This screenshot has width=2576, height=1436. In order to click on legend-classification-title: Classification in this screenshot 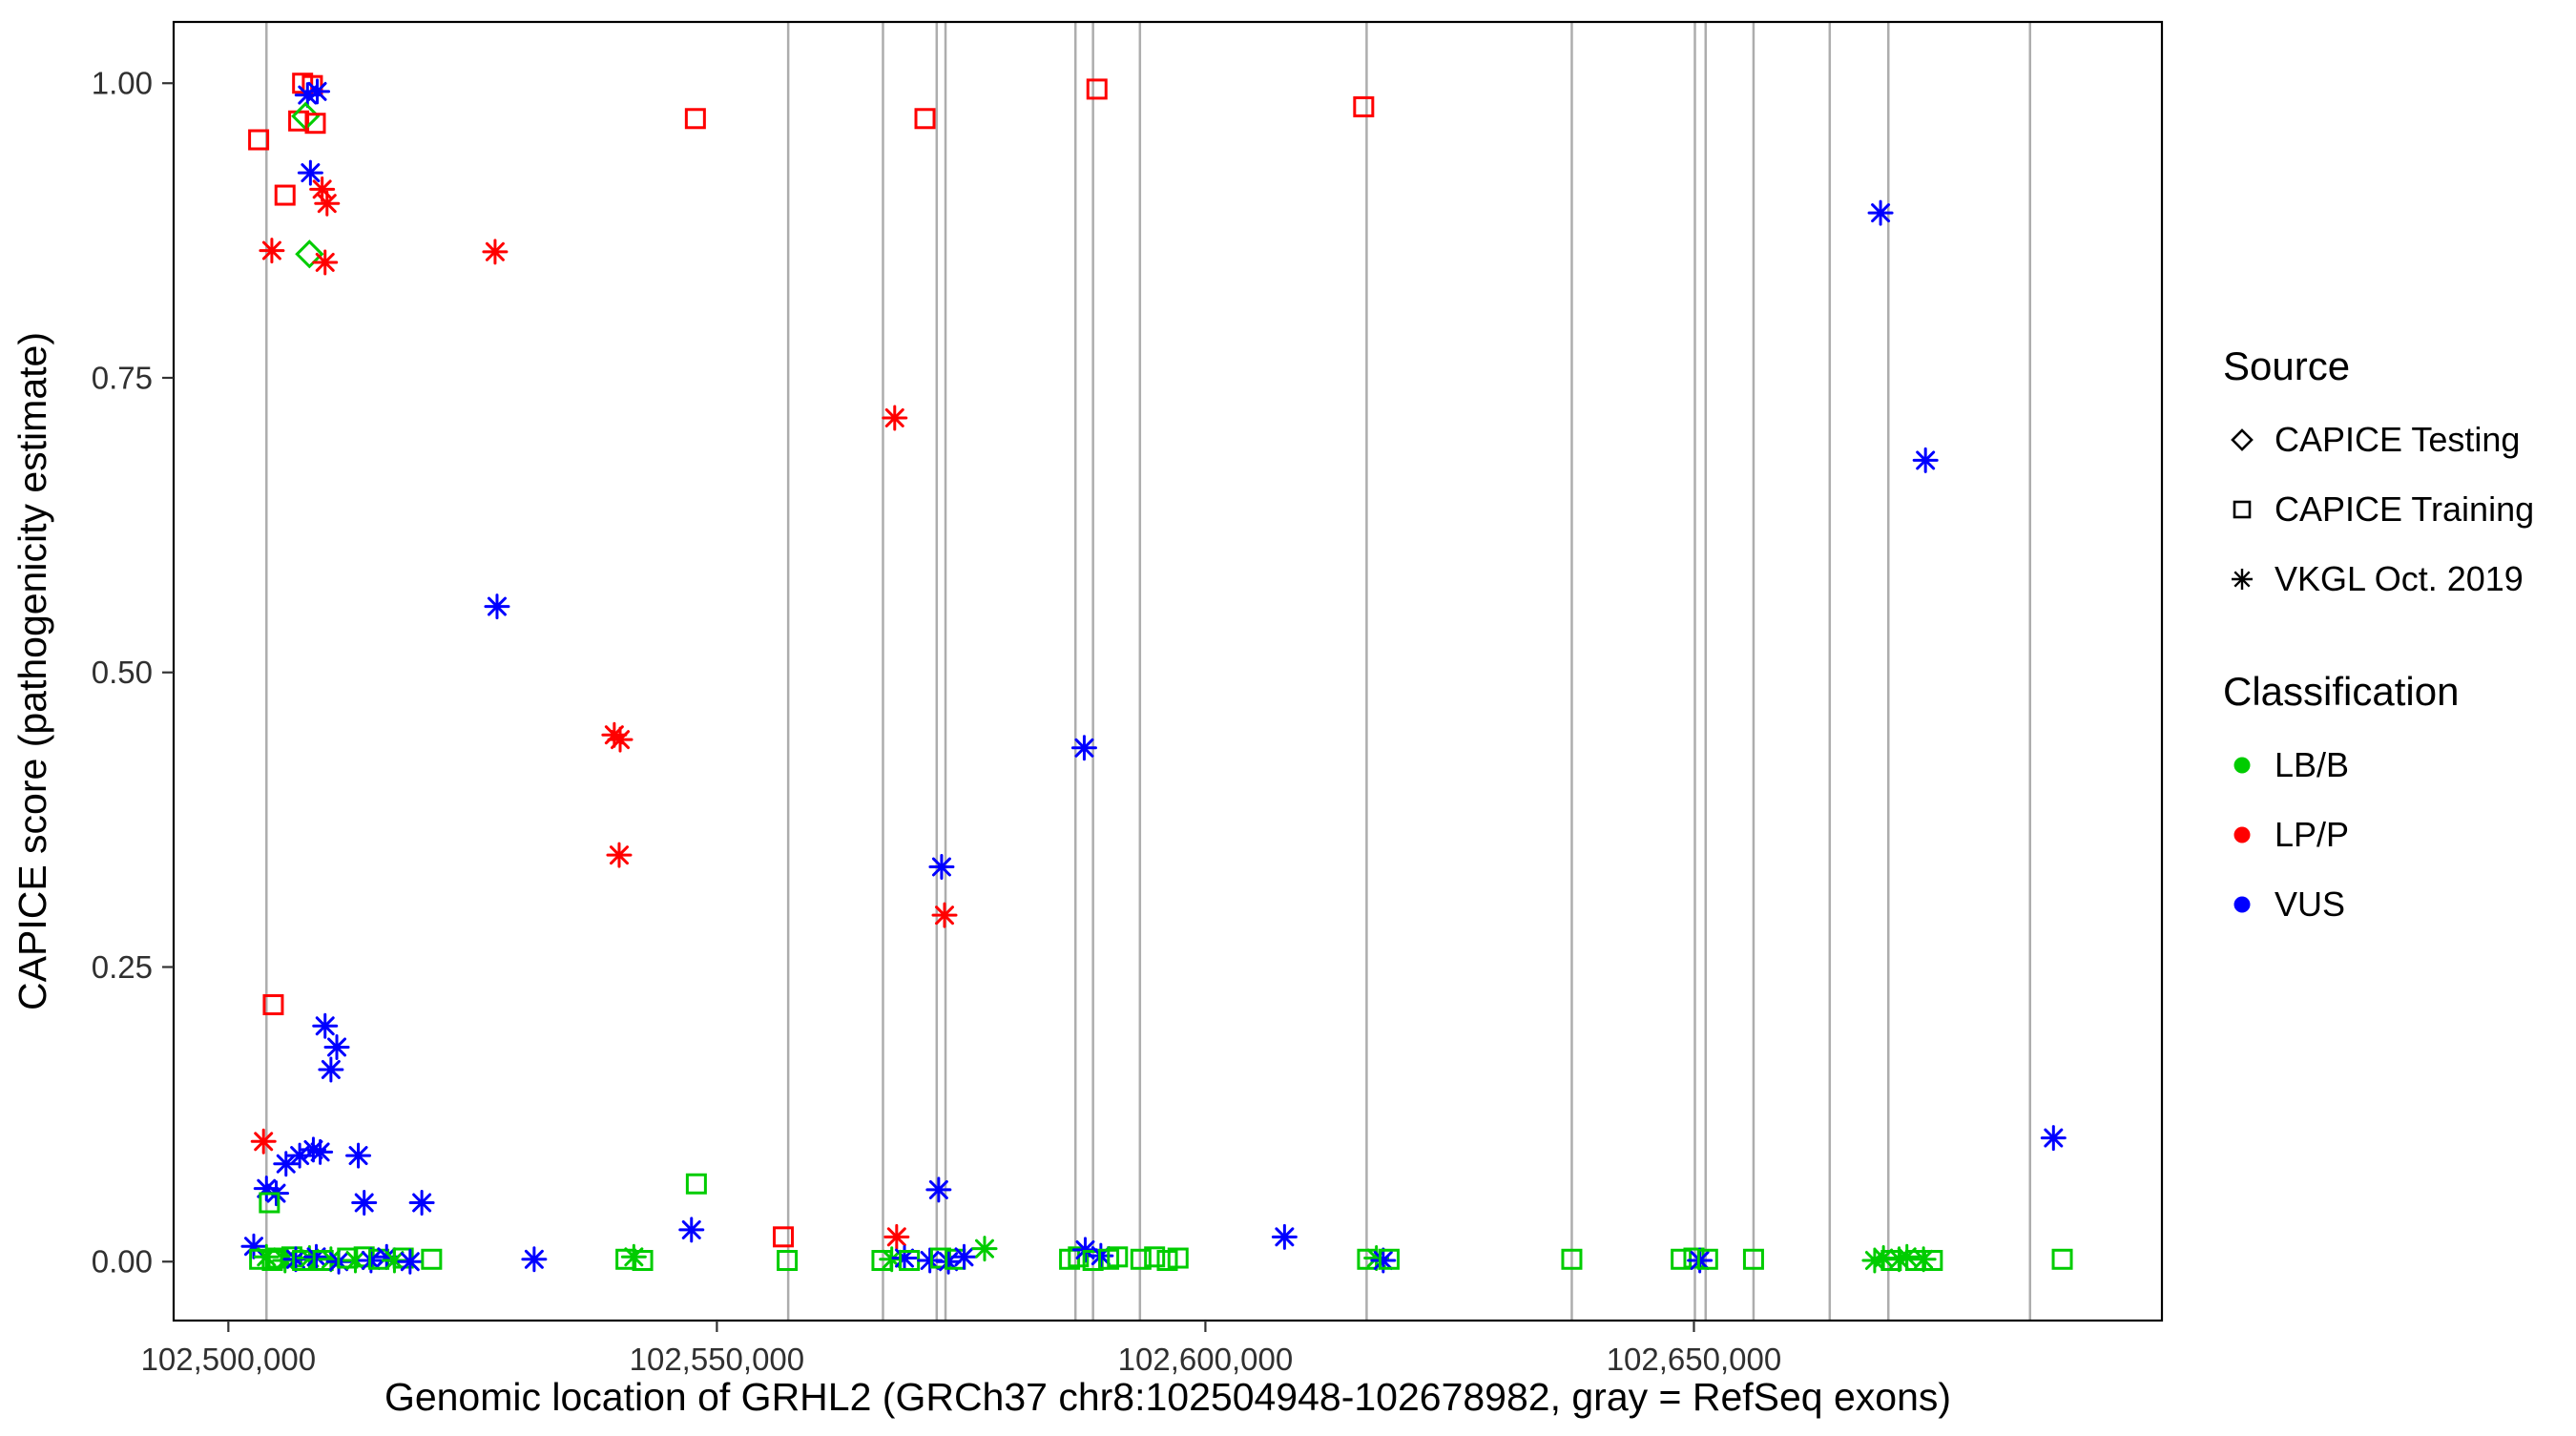, I will do `click(2341, 691)`.